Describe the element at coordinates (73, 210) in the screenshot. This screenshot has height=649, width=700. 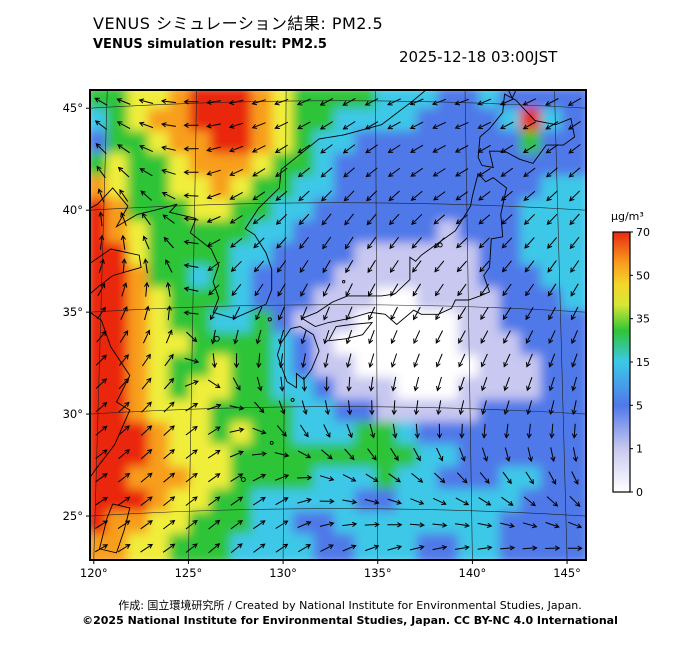
I see `lat-axis-label: 40°` at that location.